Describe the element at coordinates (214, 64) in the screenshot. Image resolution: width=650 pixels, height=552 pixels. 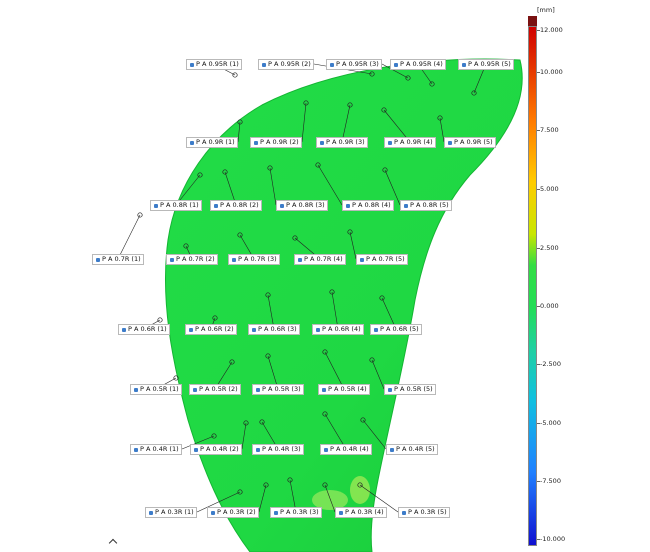
I see `measurement-label: P A 0.95R (1)` at that location.